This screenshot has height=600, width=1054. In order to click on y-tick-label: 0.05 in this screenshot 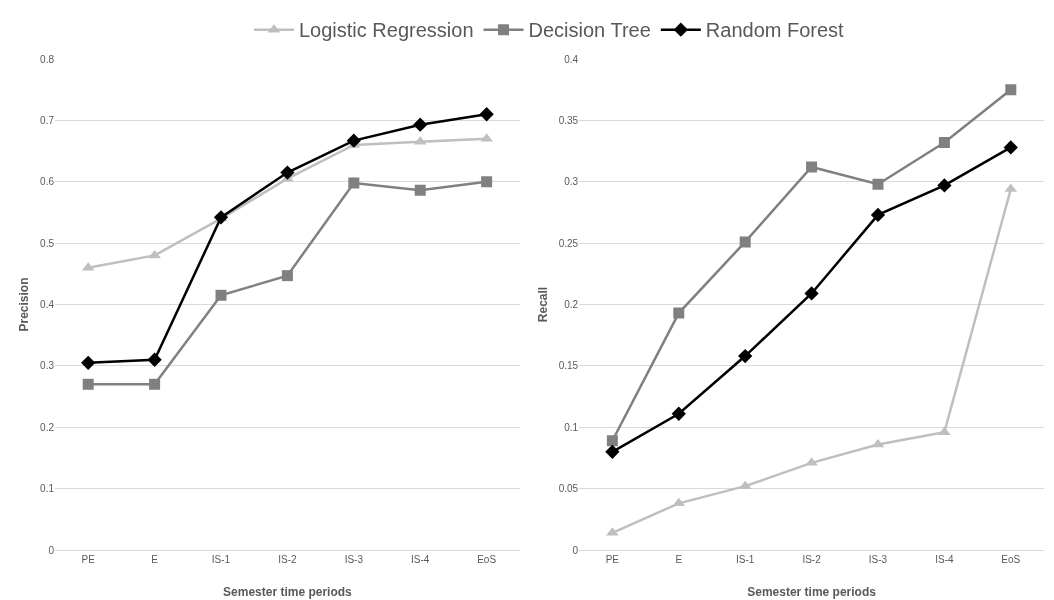, I will do `click(568, 489)`.